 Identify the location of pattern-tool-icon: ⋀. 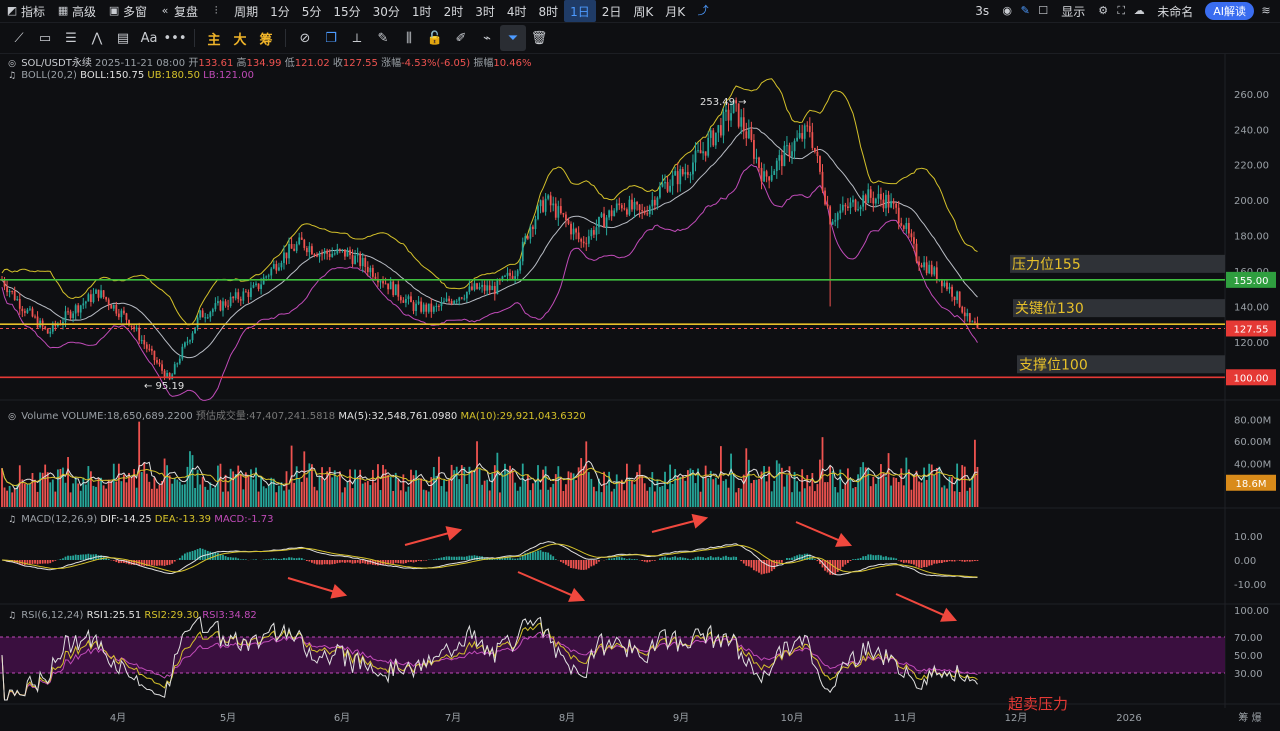
(97, 38).